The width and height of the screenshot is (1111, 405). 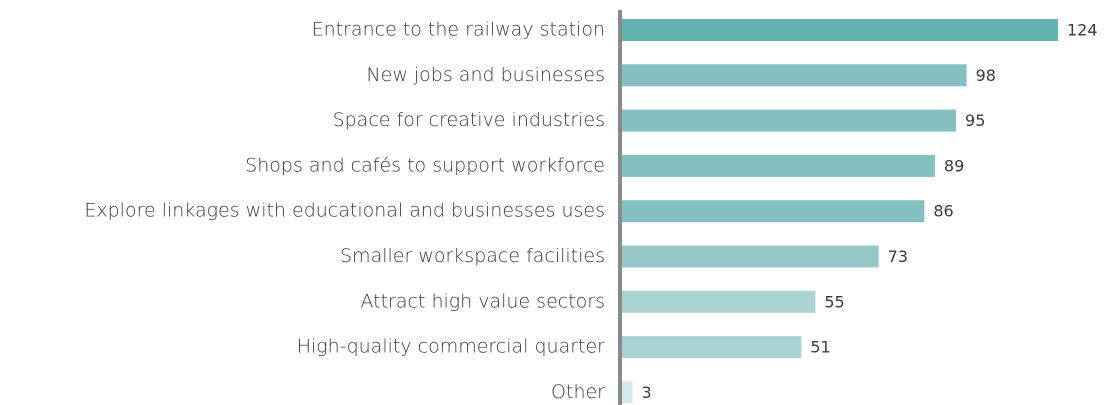 What do you see at coordinates (975, 120) in the screenshot?
I see `value-label: 95` at bounding box center [975, 120].